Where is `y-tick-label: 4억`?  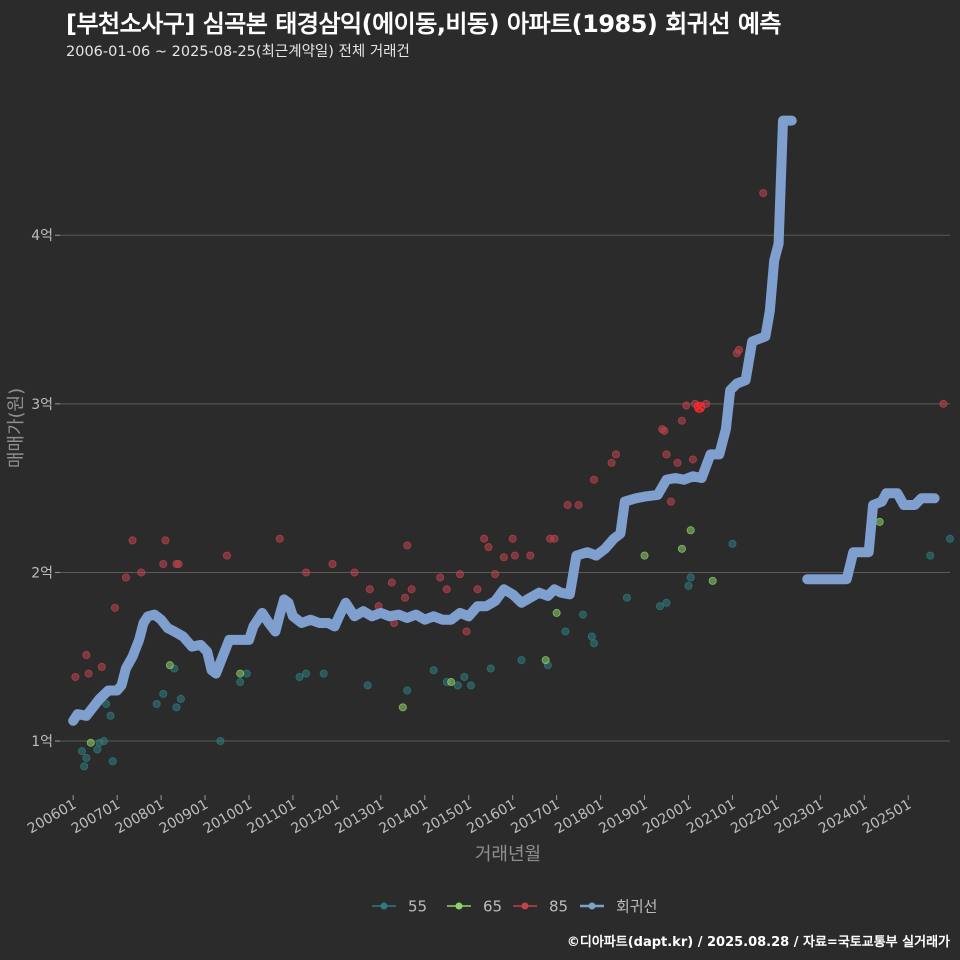 y-tick-label: 4억 is located at coordinates (42, 236).